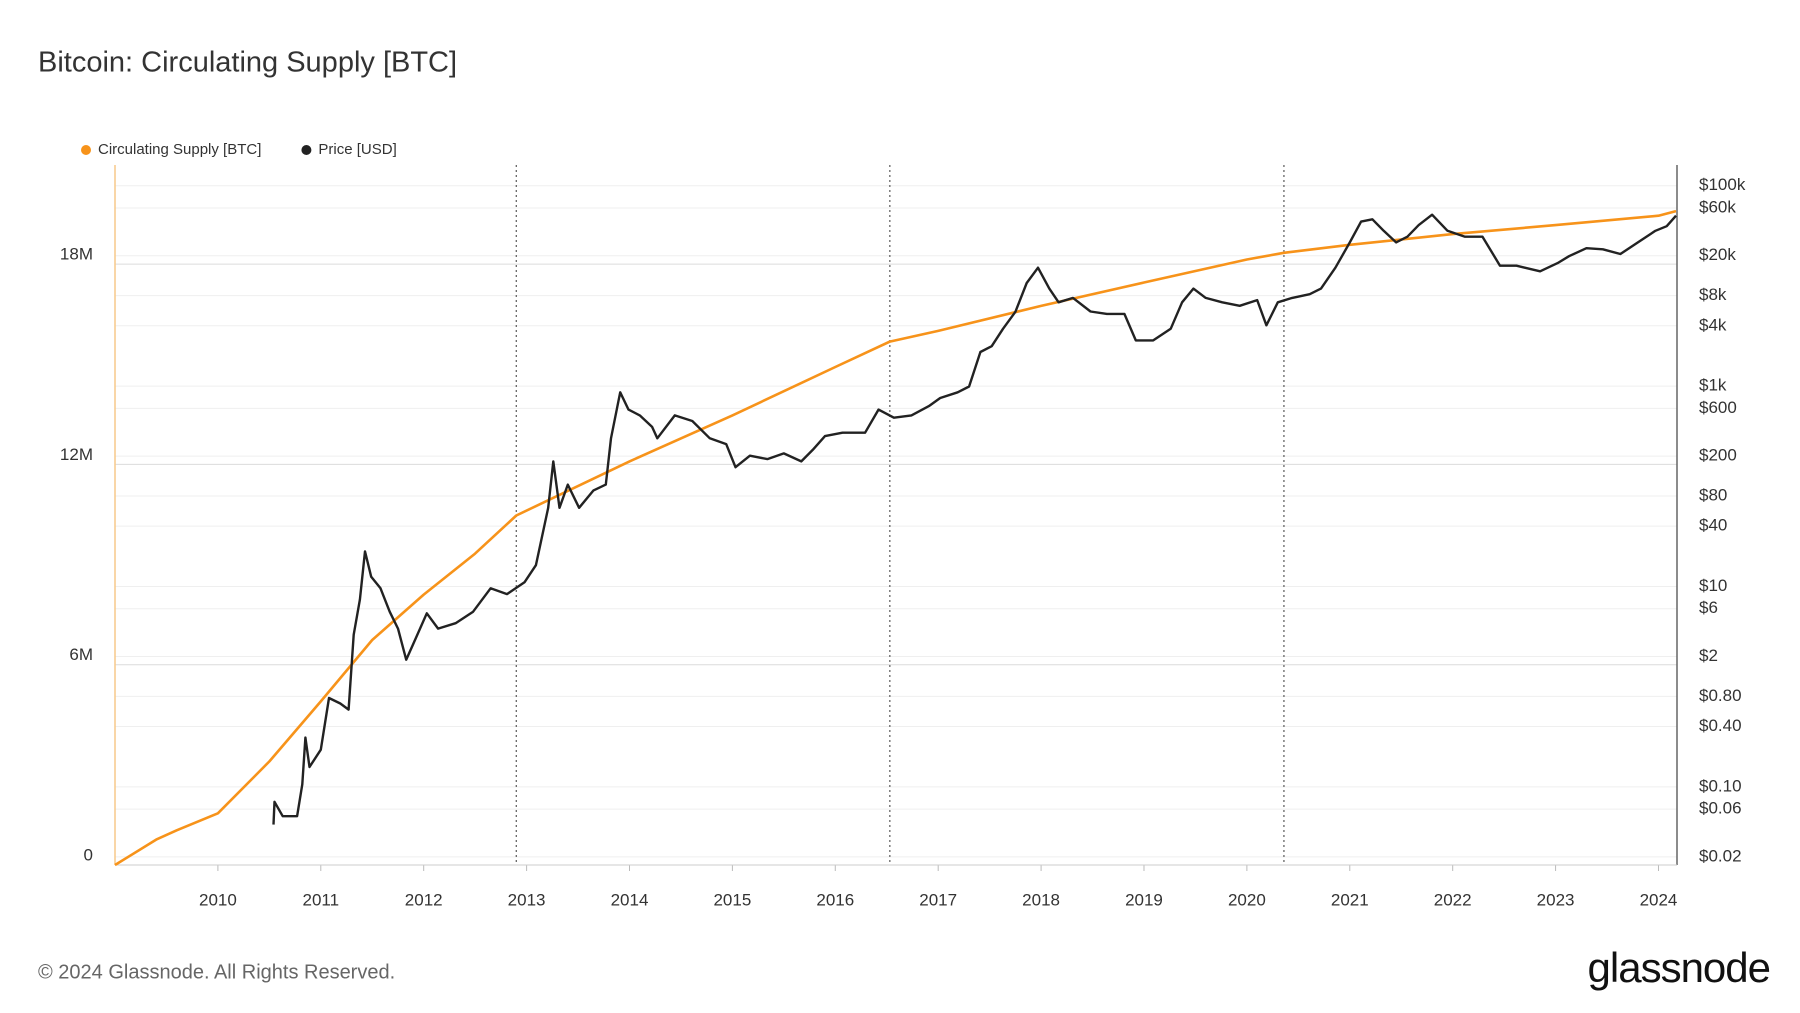 This screenshot has width=1800, height=1013. I want to click on x-tick-label: 2017, so click(938, 899).